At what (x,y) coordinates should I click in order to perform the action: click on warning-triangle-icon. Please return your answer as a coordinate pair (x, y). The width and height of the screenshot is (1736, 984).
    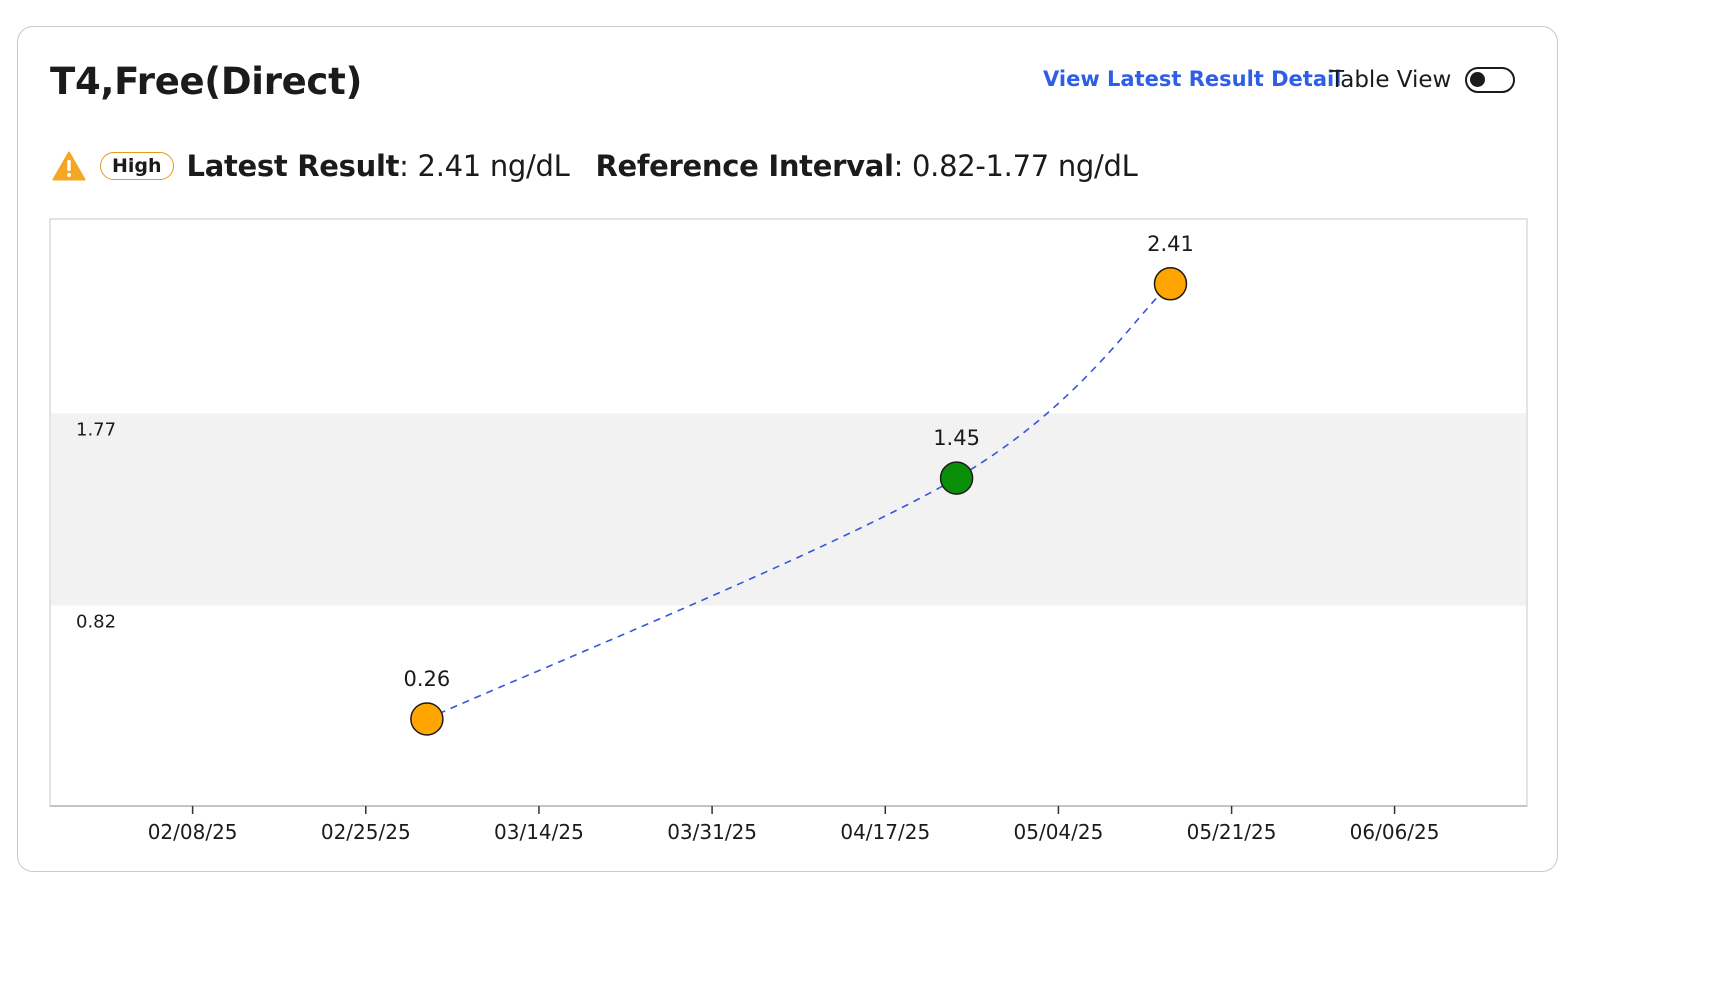
    Looking at the image, I should click on (69, 166).